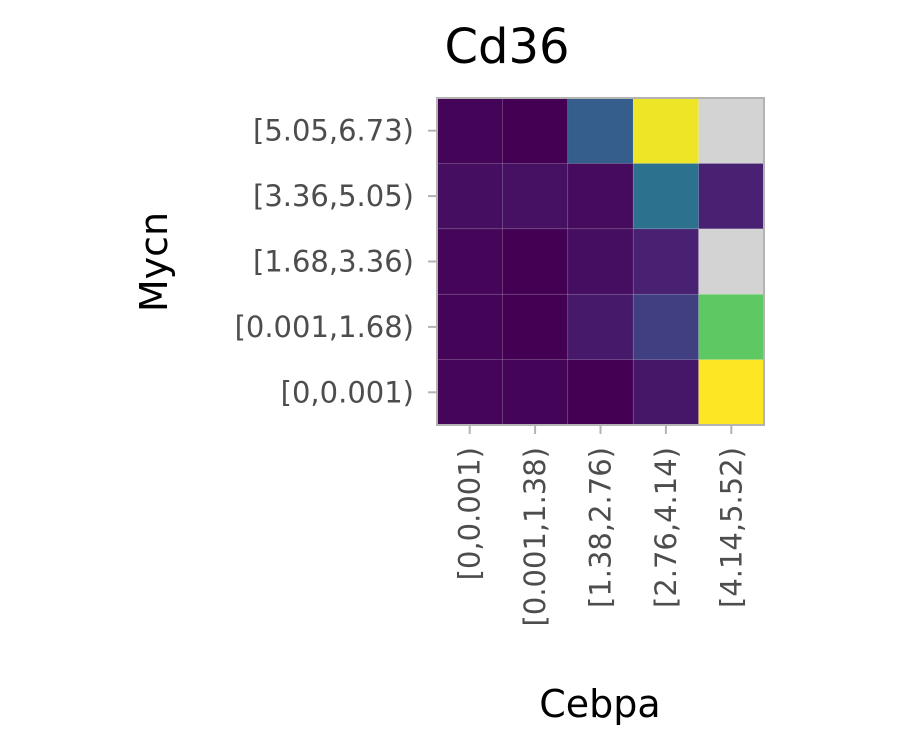 The image size is (900, 750). Describe the element at coordinates (666, 527) in the screenshot. I see `x-tick-label: [2.76,4.14)` at that location.